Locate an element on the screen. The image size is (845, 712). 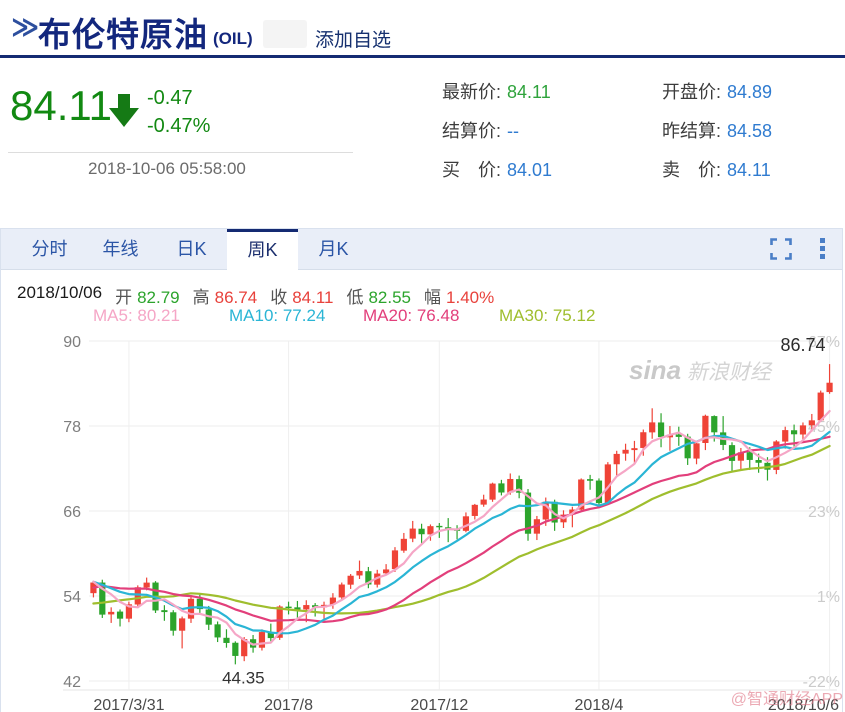
quote-column-3-clipped: 最高价: 振 幅: is located at coordinates (841, 117).